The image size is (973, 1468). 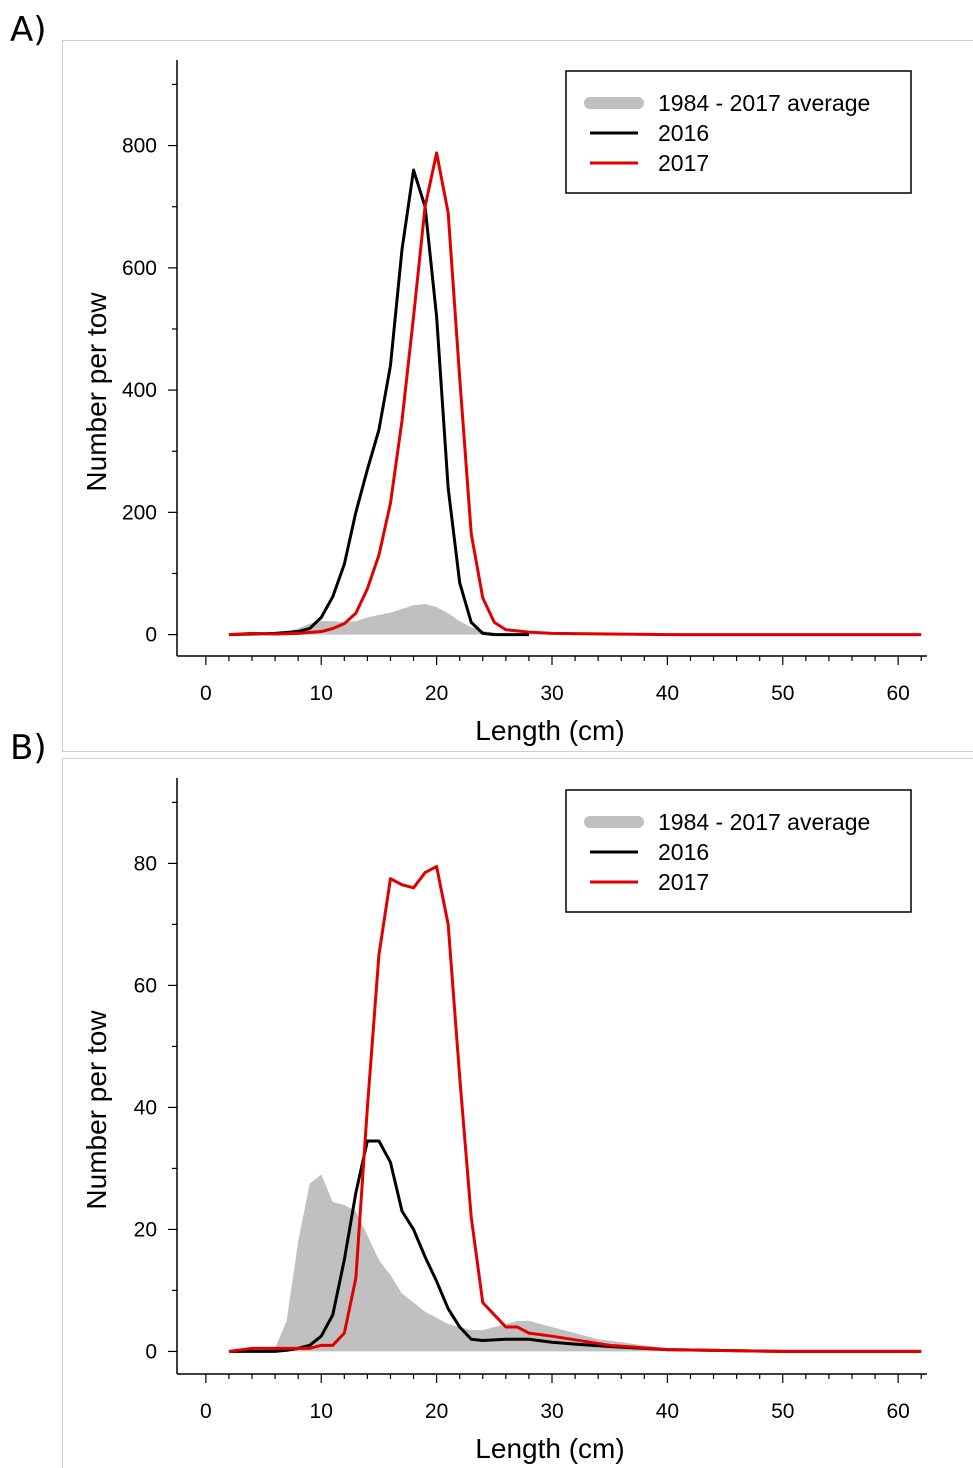 What do you see at coordinates (551, 693) in the screenshot?
I see `x-tick-label-a: 30` at bounding box center [551, 693].